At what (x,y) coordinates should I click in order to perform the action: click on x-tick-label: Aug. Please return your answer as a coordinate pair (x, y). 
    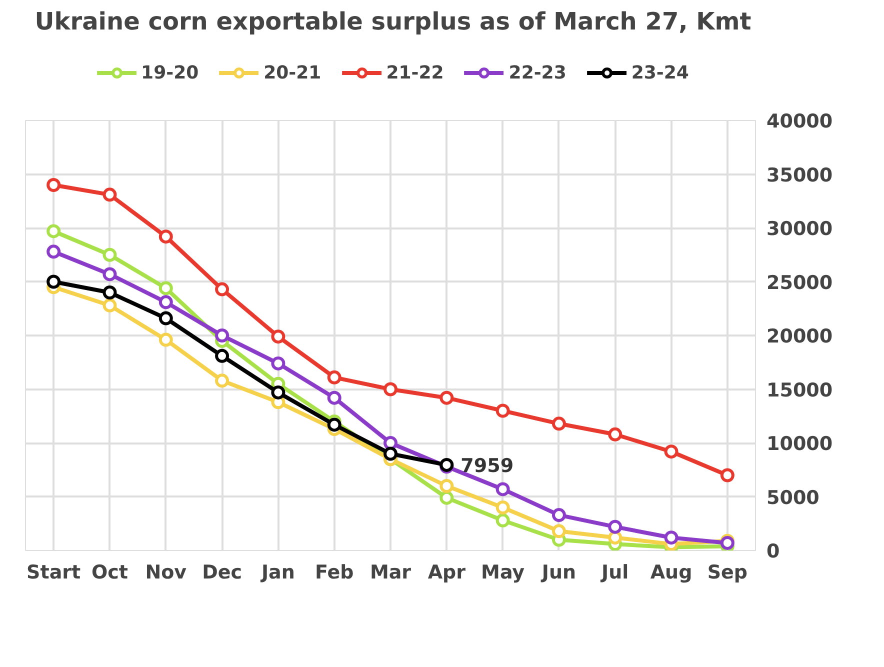
    Looking at the image, I should click on (671, 573).